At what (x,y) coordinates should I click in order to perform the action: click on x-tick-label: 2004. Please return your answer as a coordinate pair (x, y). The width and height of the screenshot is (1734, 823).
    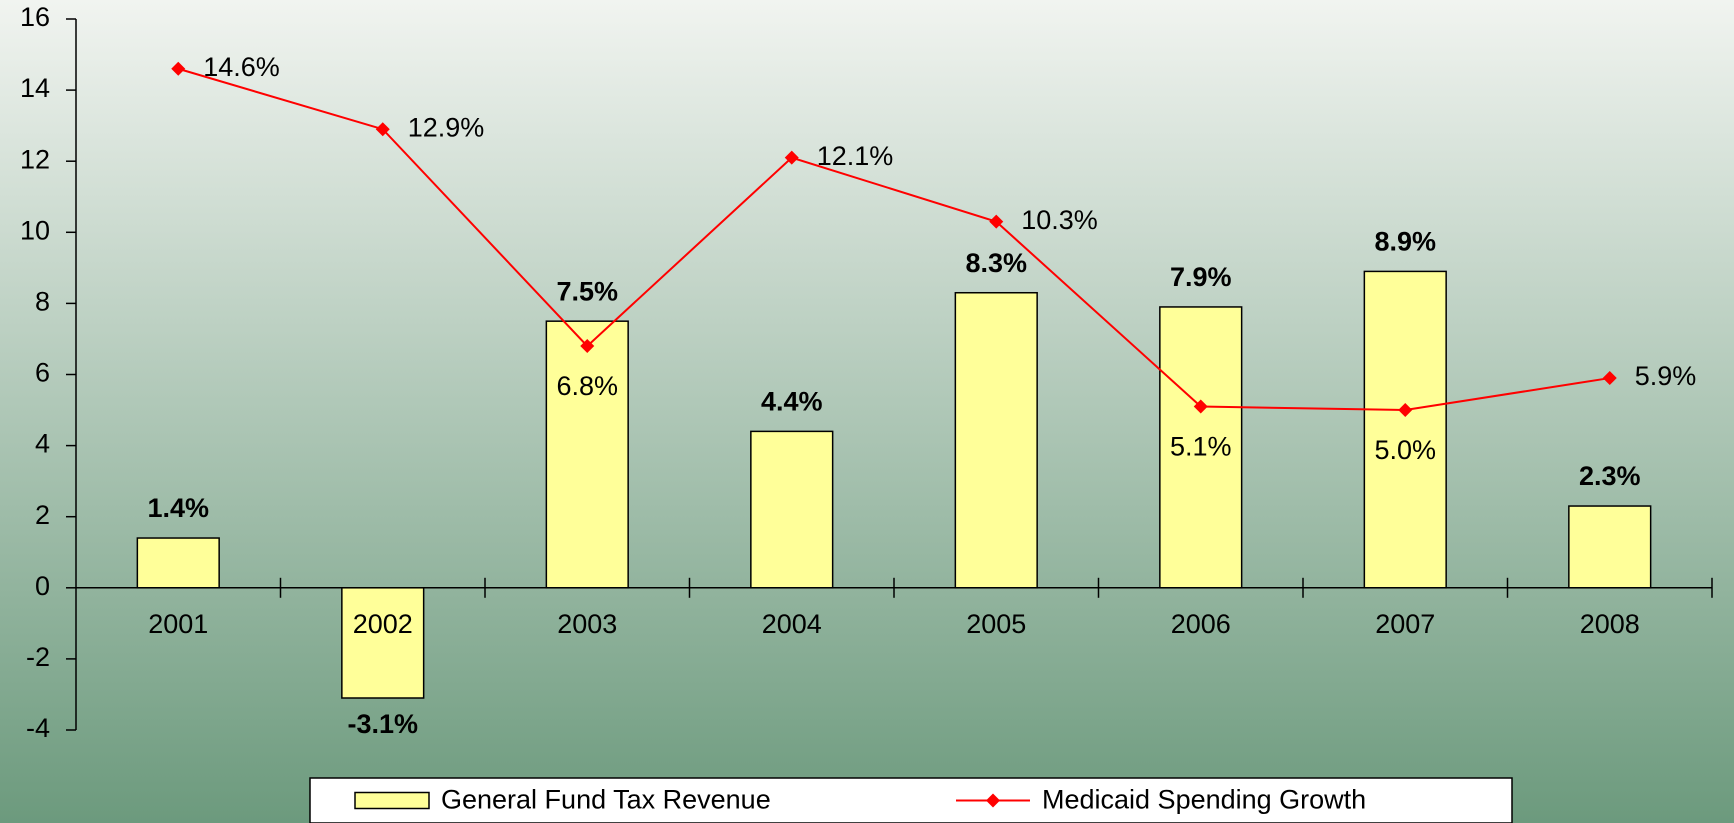
    Looking at the image, I should click on (792, 624).